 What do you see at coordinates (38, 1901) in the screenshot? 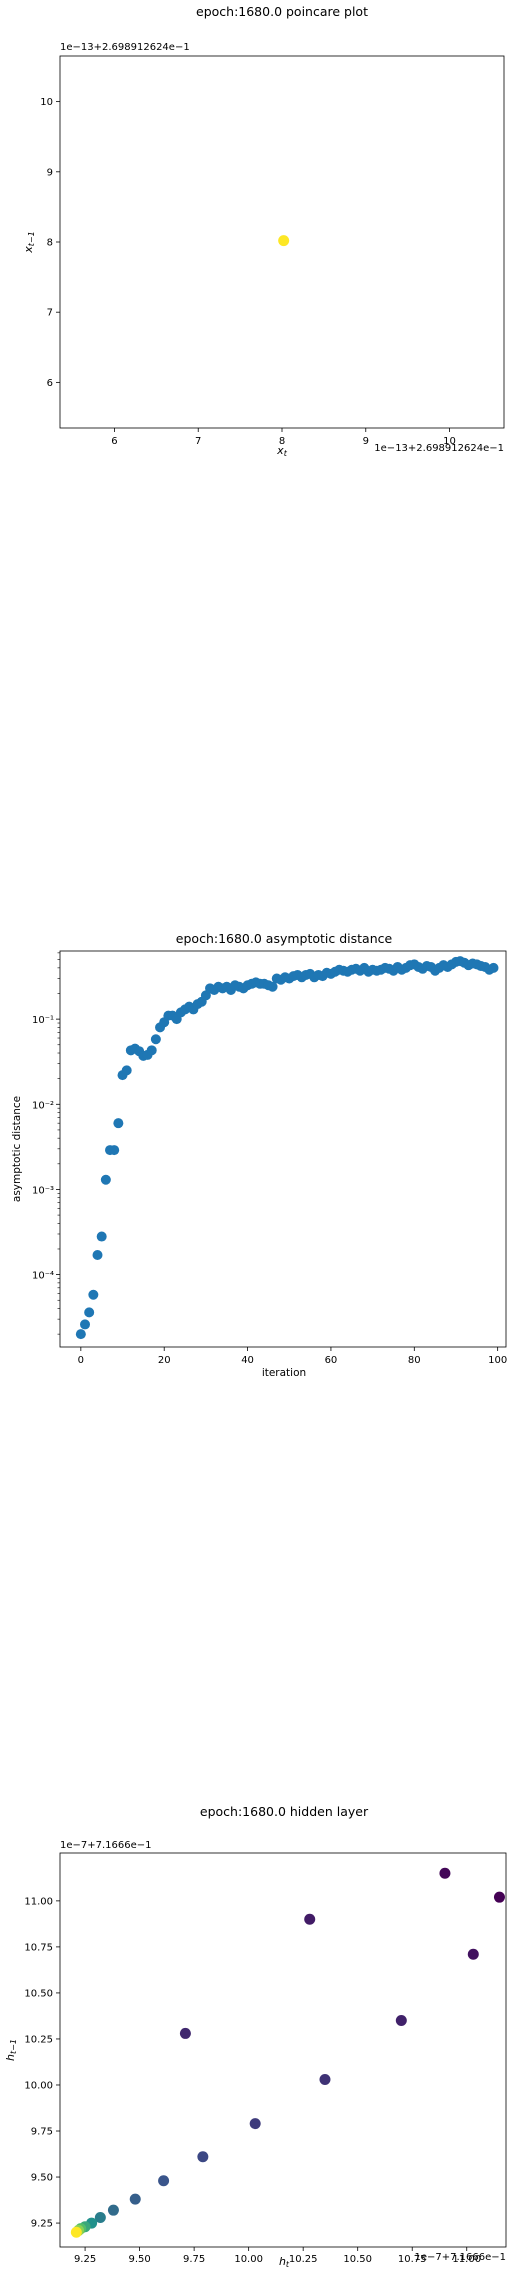
I see `y-tick-label: 11.00` at bounding box center [38, 1901].